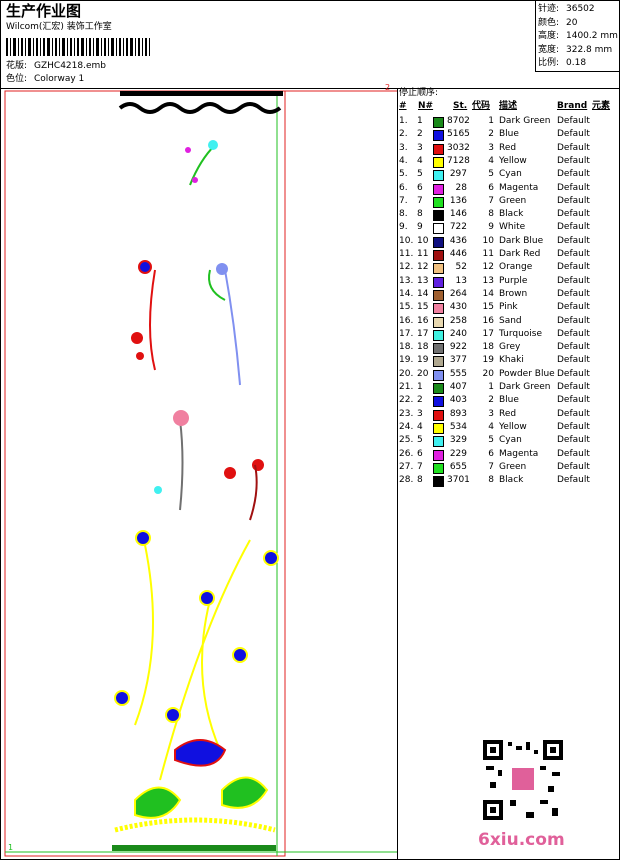 This screenshot has height=860, width=620. Describe the element at coordinates (406, 240) in the screenshot. I see `row-number: 10.` at that location.